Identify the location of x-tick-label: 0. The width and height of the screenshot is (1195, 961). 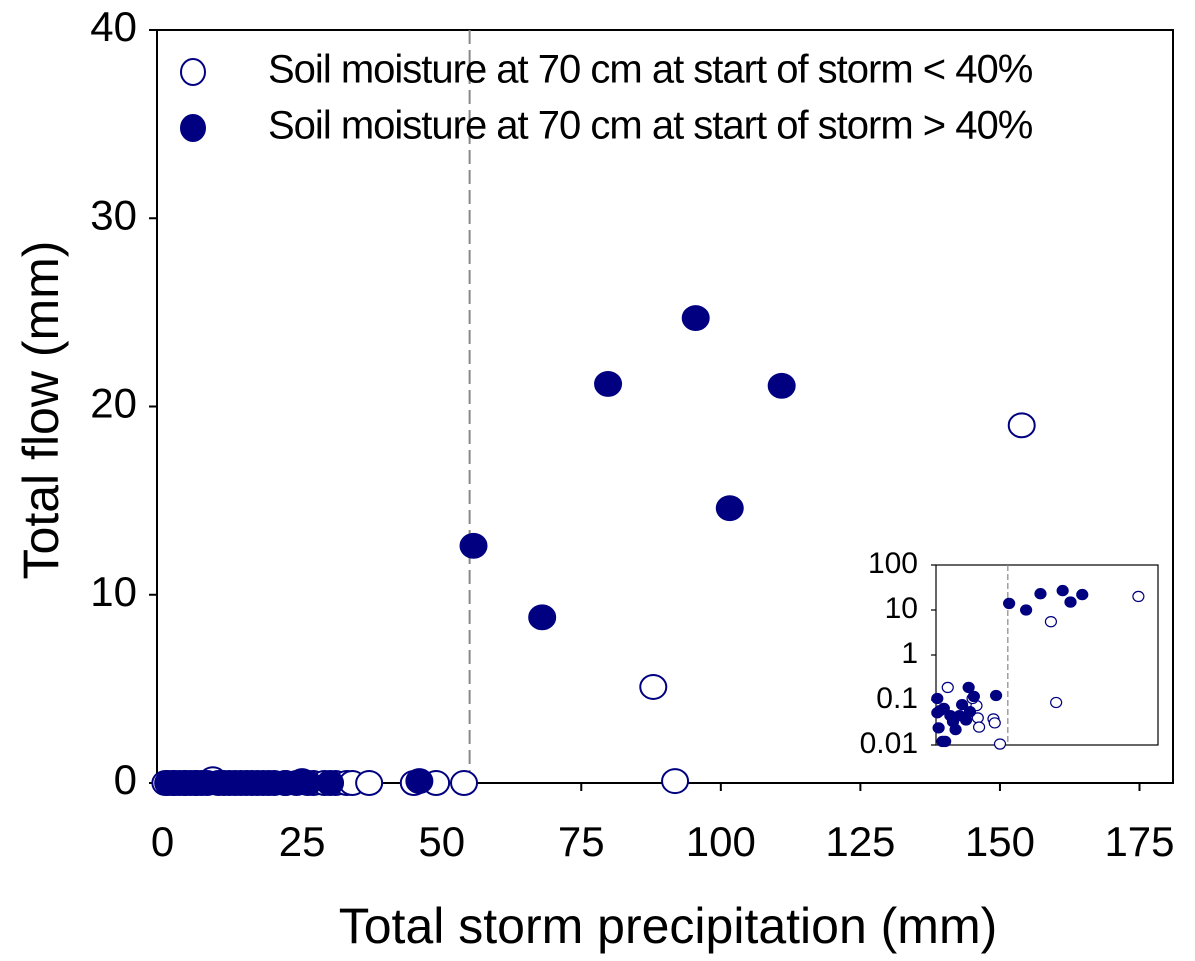
(162, 841).